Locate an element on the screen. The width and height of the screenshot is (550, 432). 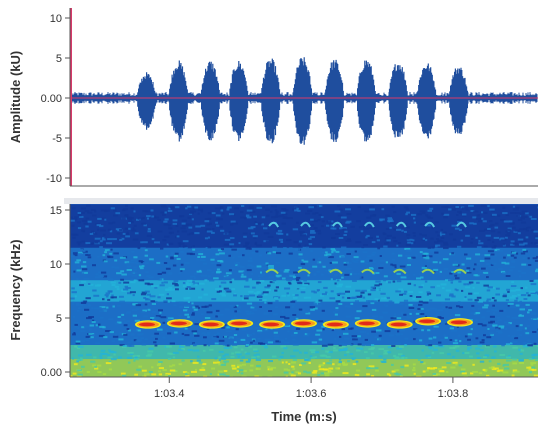
third-harmonic is located at coordinates (273, 224).